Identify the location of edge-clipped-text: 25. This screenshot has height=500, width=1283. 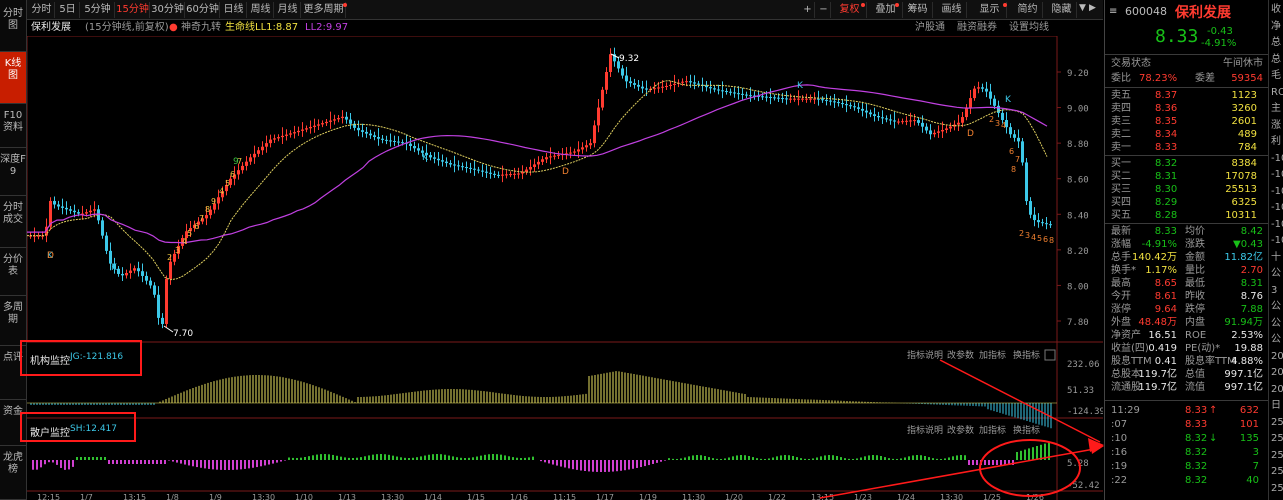
(1277, 471).